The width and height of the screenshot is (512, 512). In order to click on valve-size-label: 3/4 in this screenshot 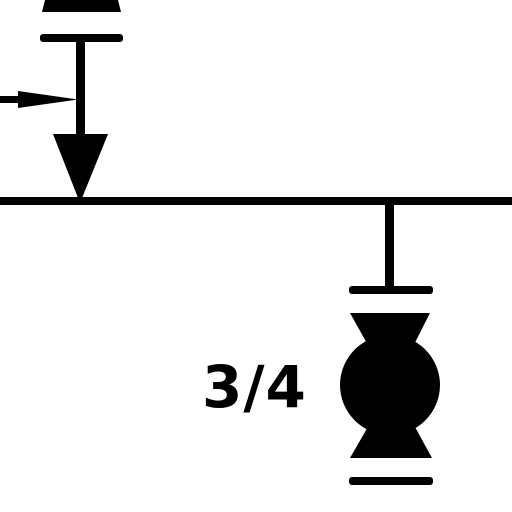, I will do `click(254, 387)`.